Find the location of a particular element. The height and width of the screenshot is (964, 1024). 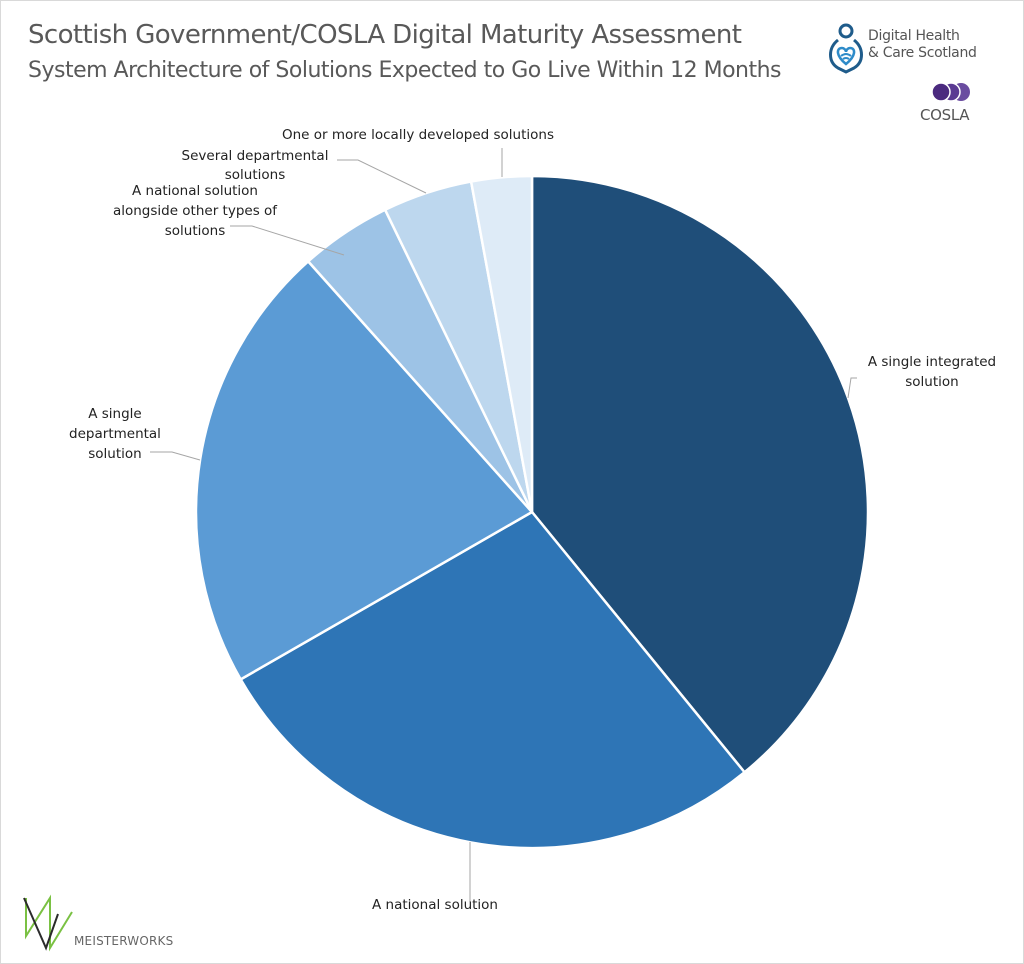

label-line: A single is located at coordinates (115, 414).